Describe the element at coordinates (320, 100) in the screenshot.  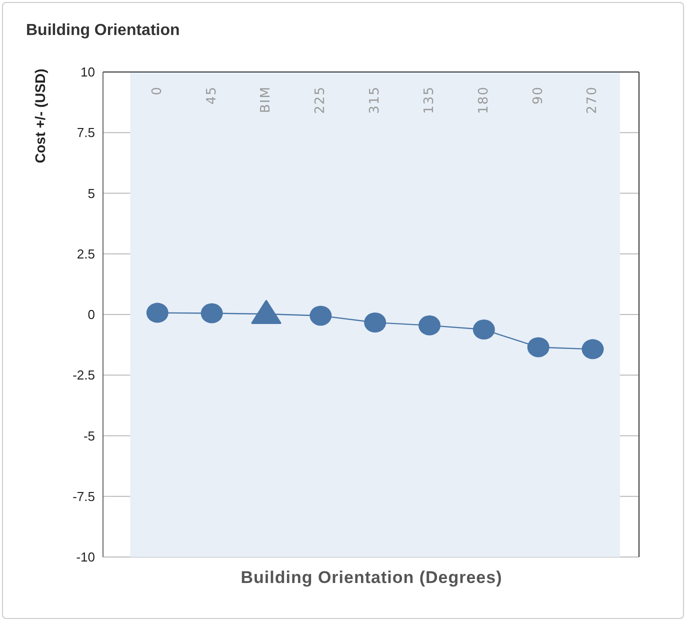
I see `x-tick-label: 225` at that location.